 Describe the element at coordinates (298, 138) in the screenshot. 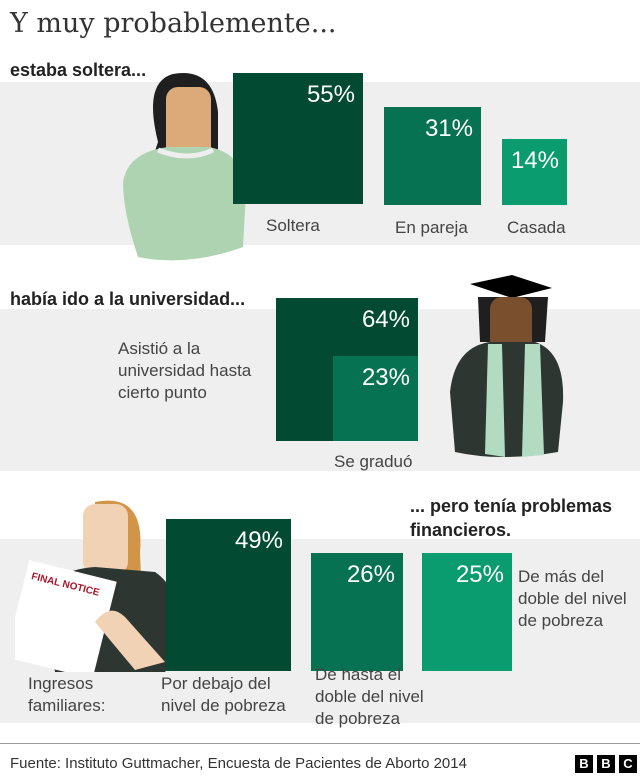

I see `bar-soltera: 55%` at that location.